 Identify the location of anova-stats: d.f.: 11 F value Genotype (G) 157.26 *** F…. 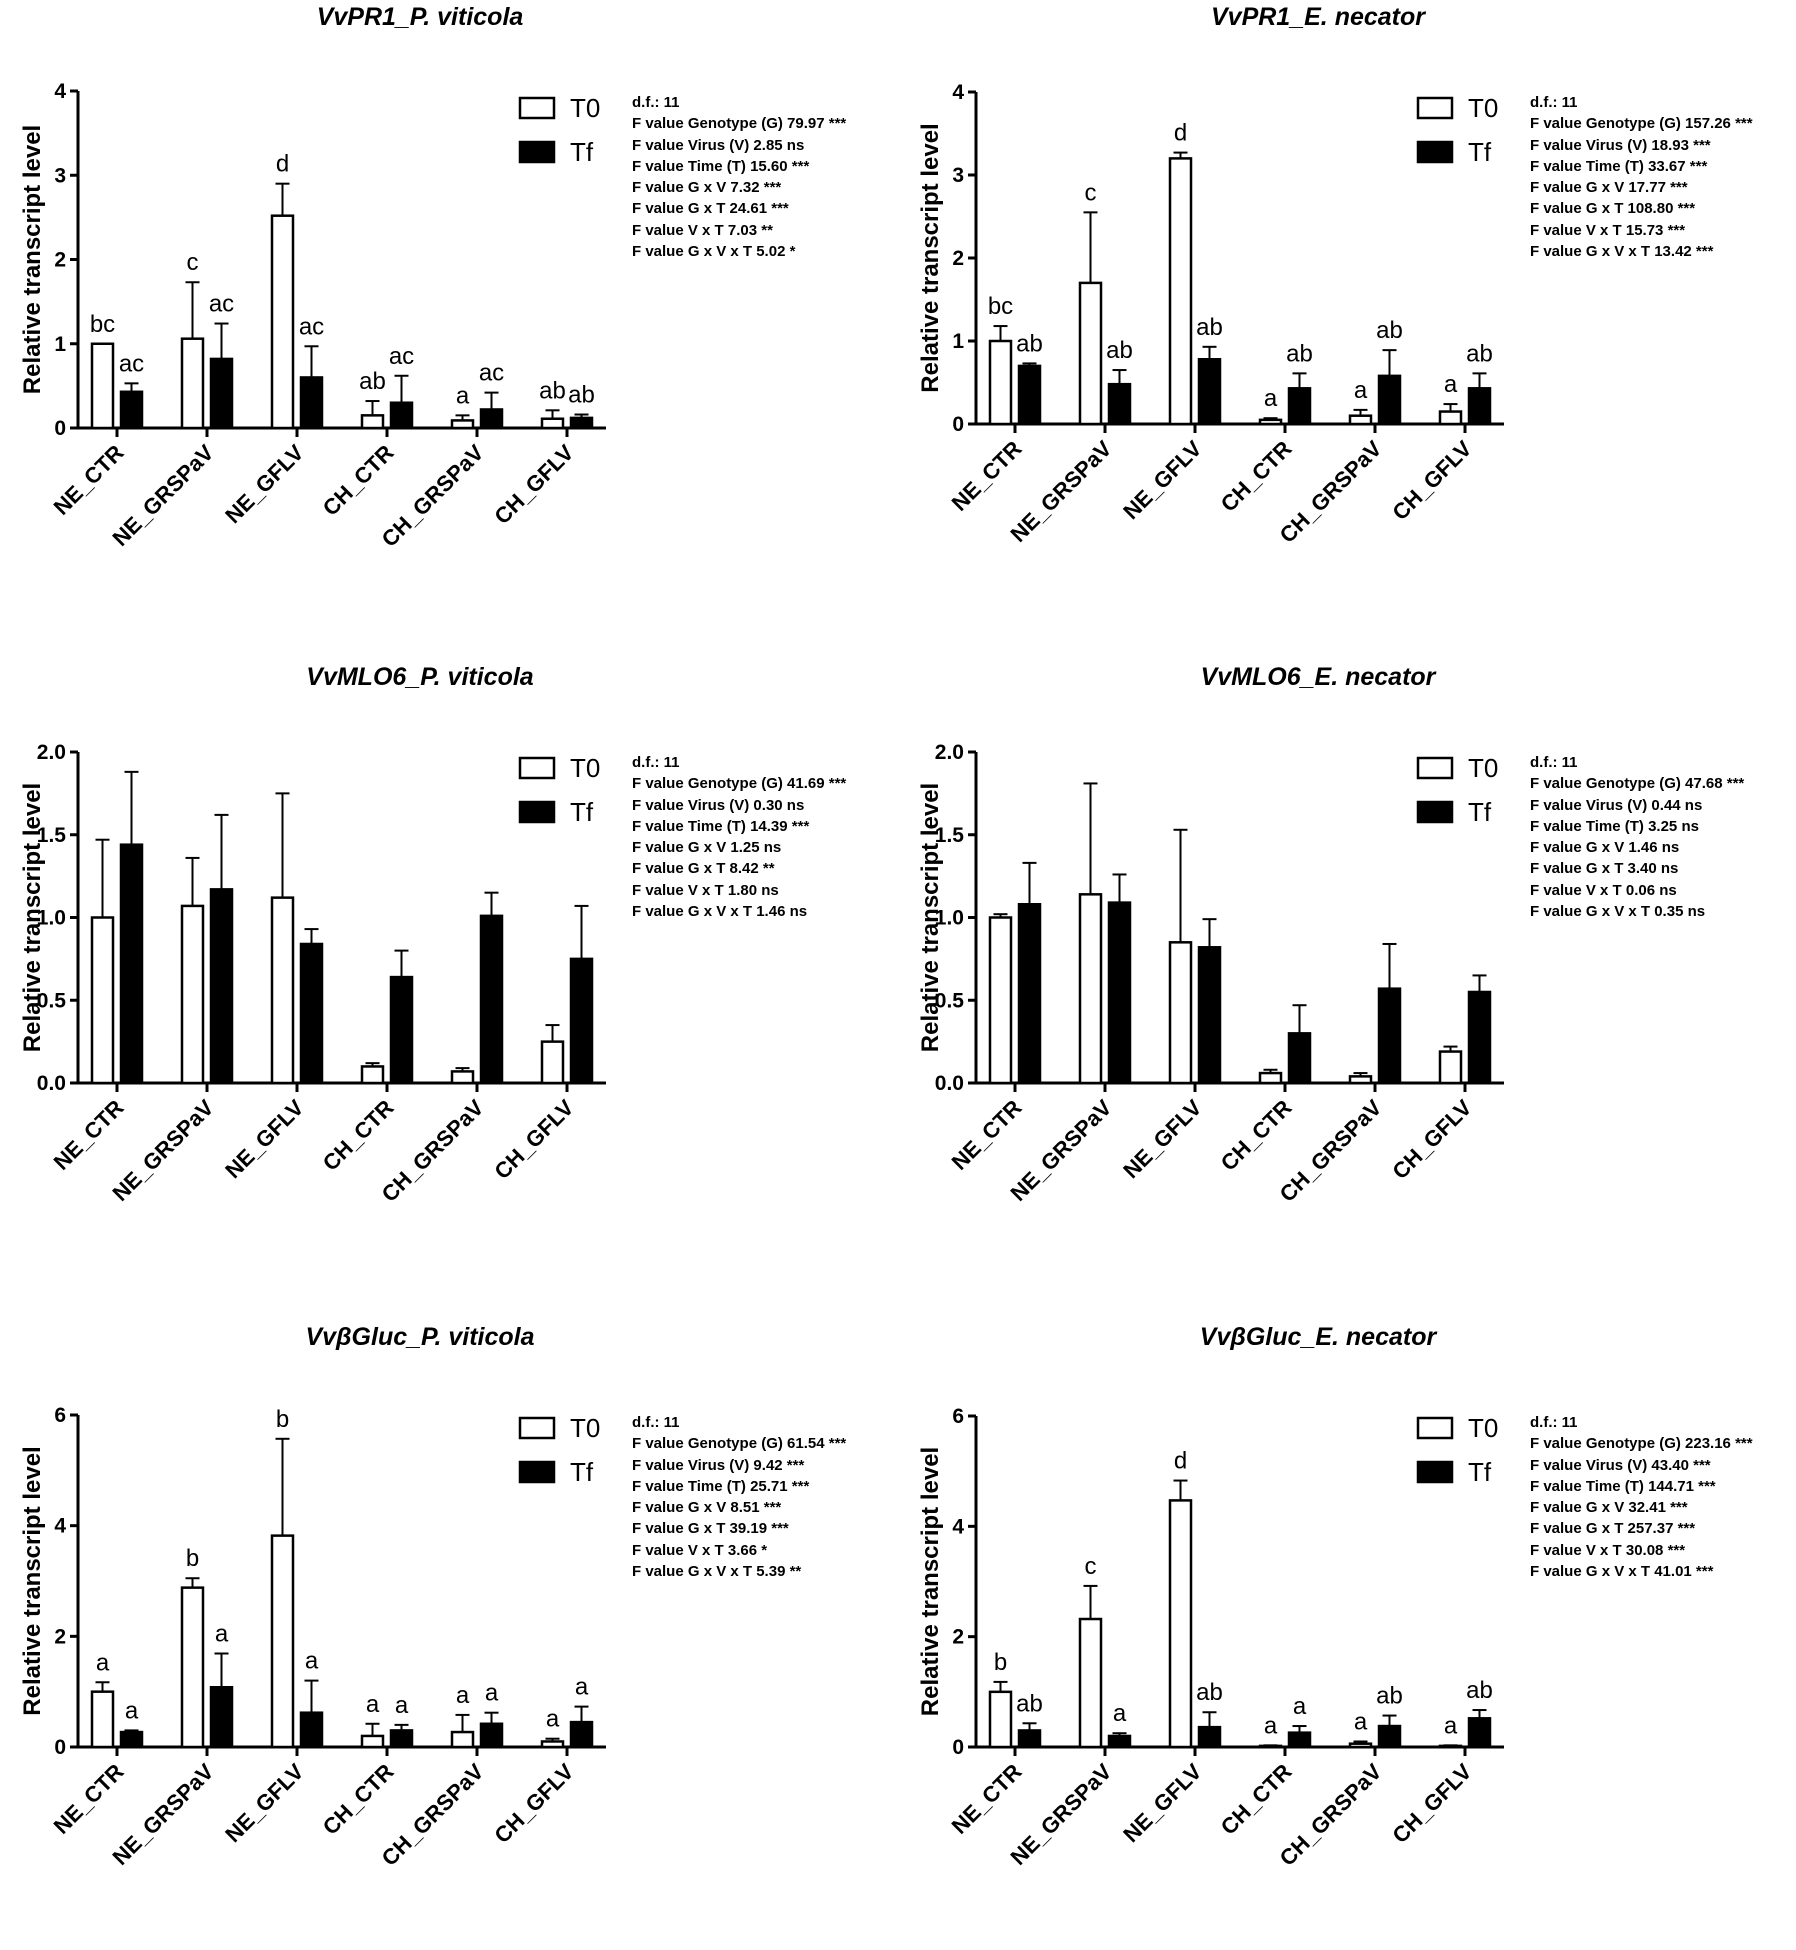
(1641, 177).